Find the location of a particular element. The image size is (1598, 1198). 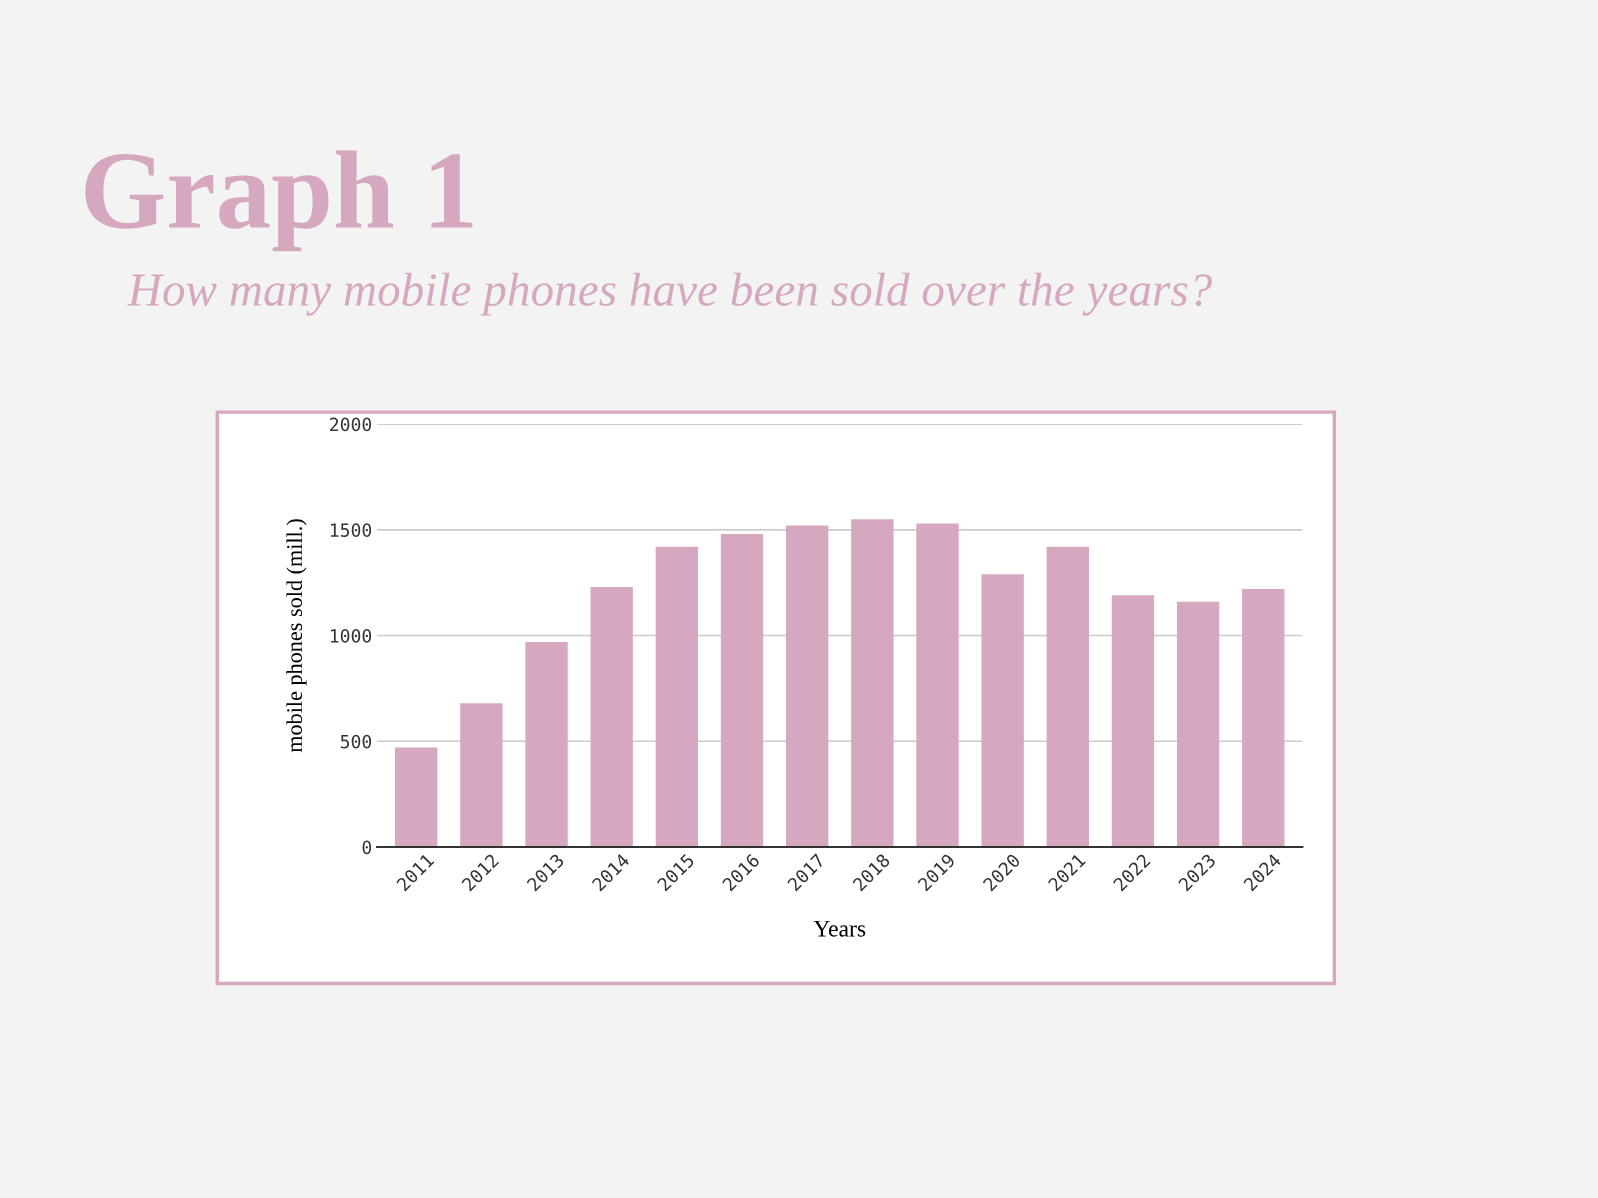

y-axis-title: mobile phones sold (mill.) is located at coordinates (296, 636).